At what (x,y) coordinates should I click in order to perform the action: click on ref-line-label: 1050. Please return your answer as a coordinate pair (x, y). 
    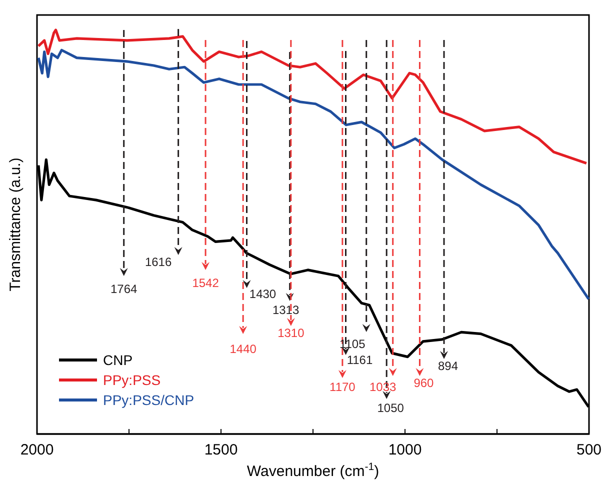
    Looking at the image, I should click on (390, 408).